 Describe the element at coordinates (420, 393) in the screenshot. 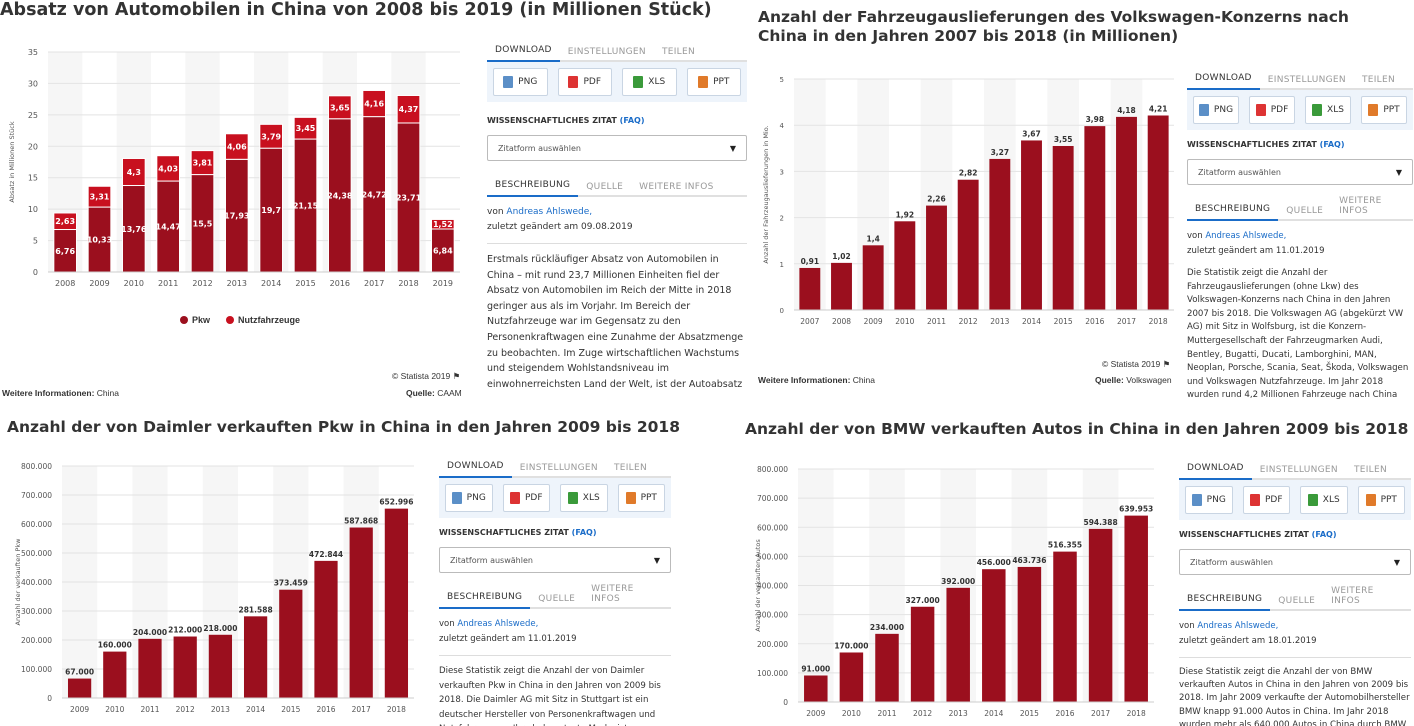

I see `source-label: Quelle:` at that location.